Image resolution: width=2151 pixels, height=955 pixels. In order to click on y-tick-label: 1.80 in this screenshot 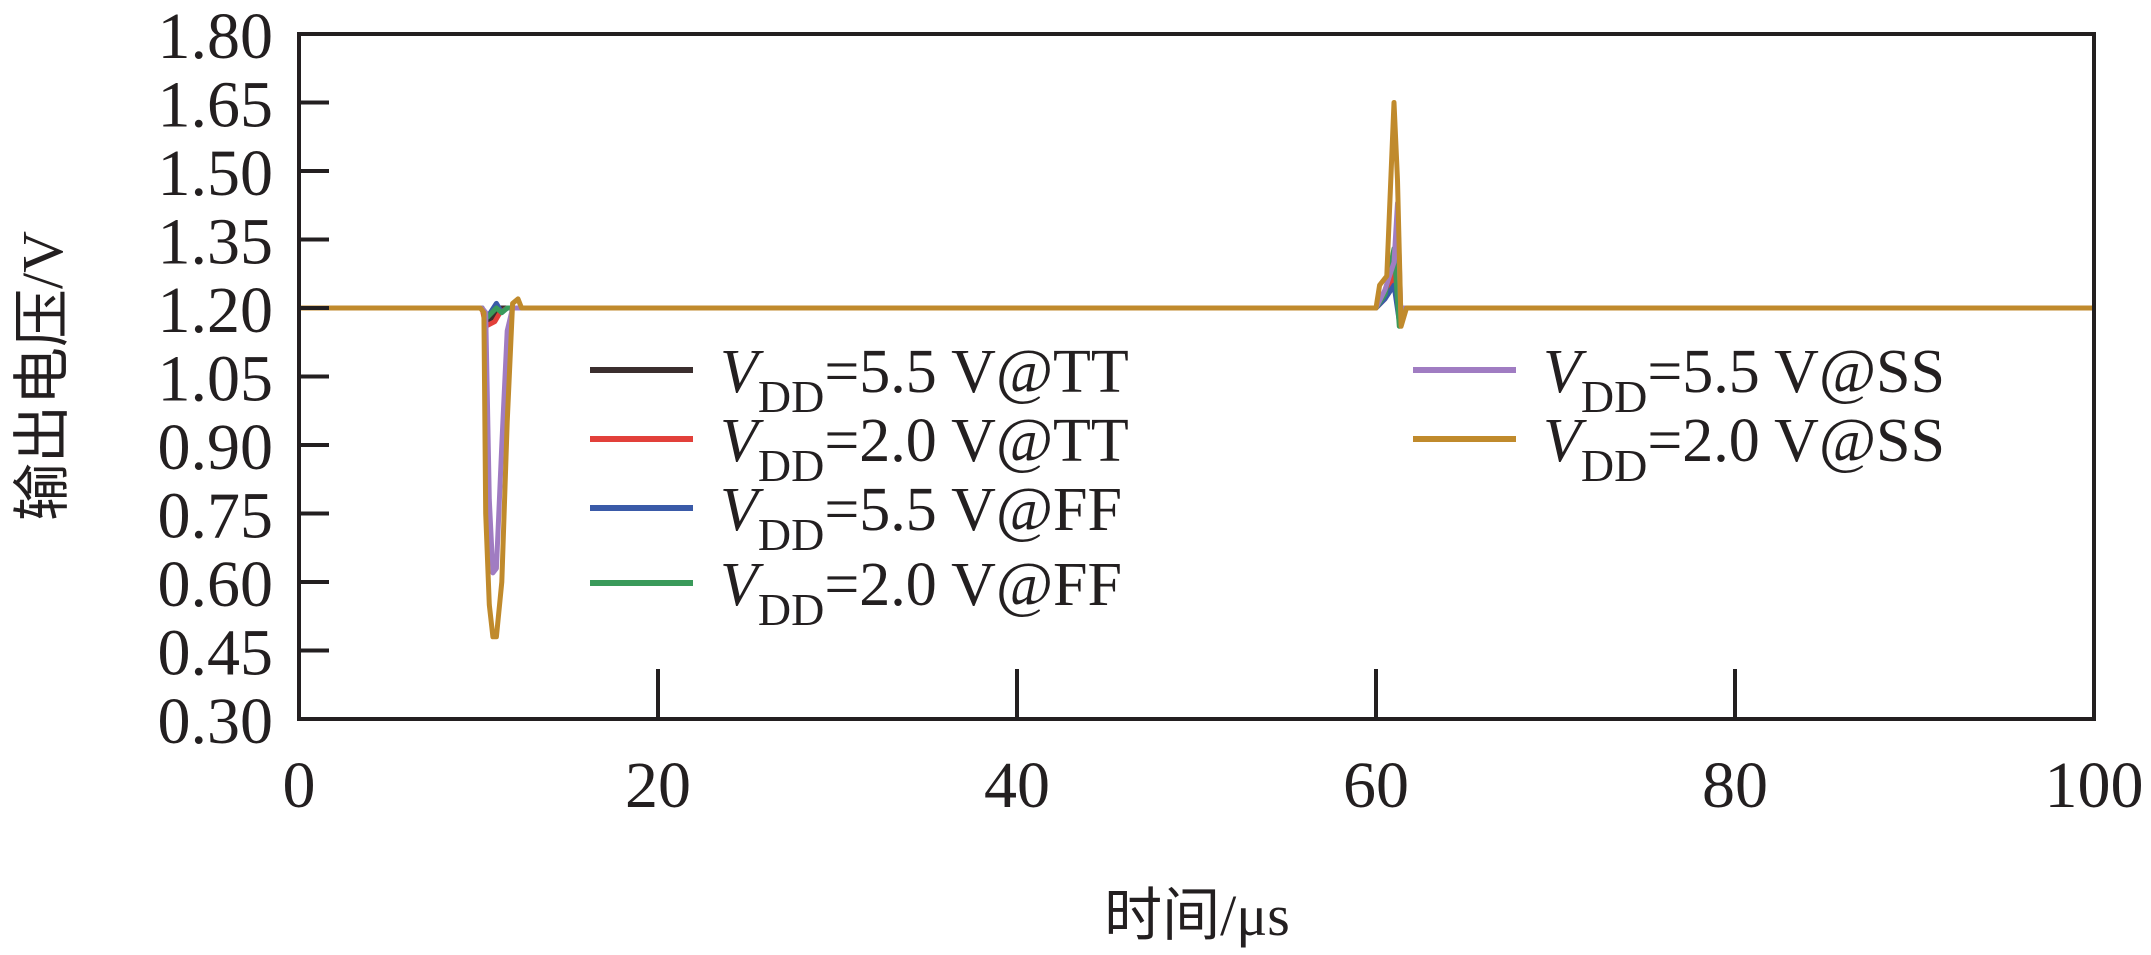, I will do `click(216, 36)`.